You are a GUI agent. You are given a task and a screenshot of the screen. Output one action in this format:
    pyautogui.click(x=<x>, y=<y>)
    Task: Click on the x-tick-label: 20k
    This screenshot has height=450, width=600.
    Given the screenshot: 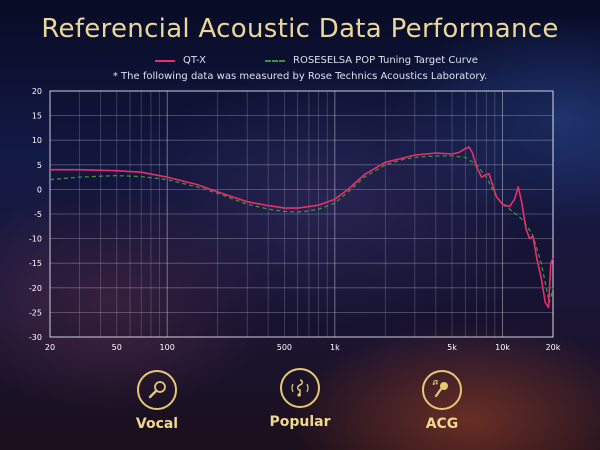 What is the action you would take?
    pyautogui.click(x=553, y=347)
    